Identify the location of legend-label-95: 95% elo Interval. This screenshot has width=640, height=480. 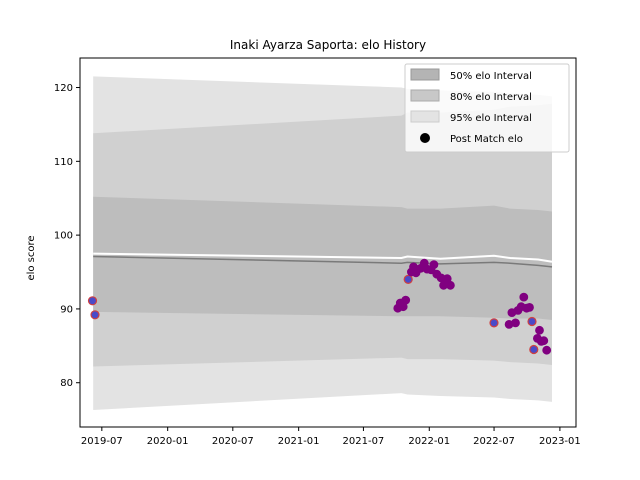
(491, 118).